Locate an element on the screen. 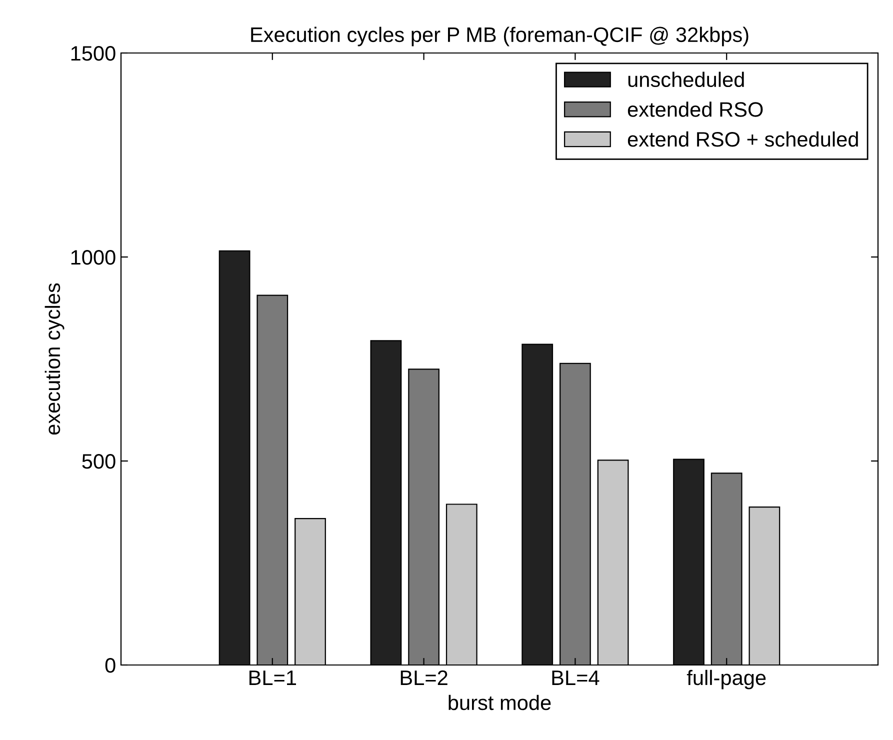  legend-label: unscheduled is located at coordinates (686, 80).